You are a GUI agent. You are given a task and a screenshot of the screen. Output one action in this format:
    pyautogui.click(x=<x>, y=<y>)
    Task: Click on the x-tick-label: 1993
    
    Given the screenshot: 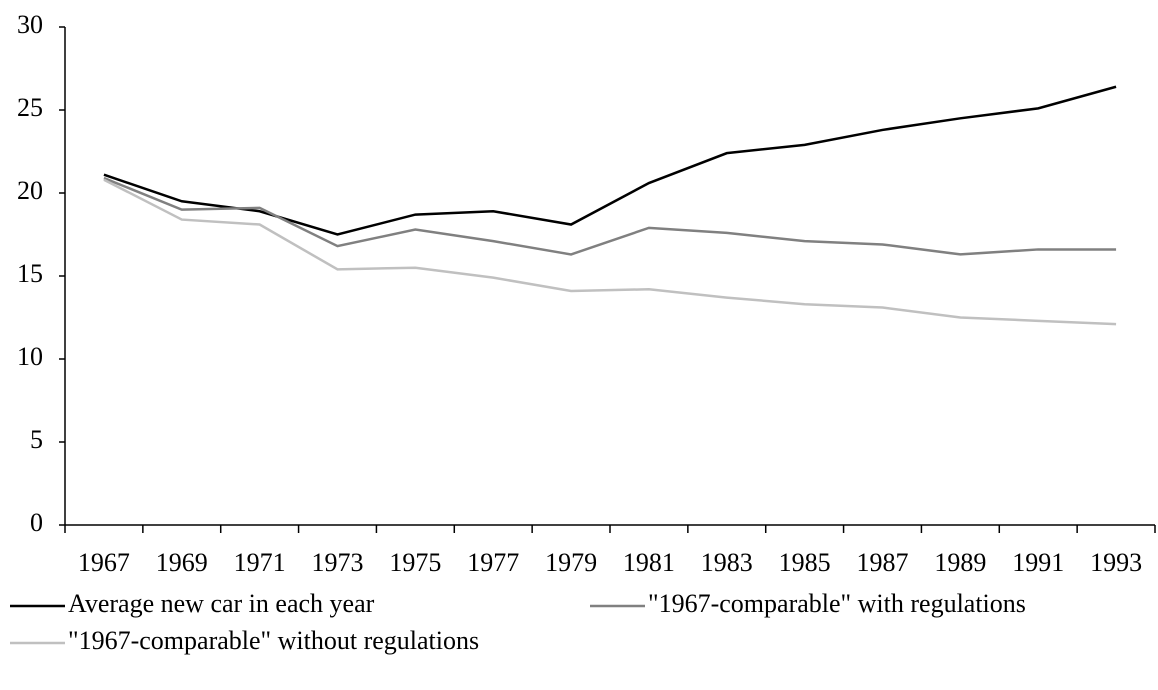 What is the action you would take?
    pyautogui.click(x=1116, y=562)
    